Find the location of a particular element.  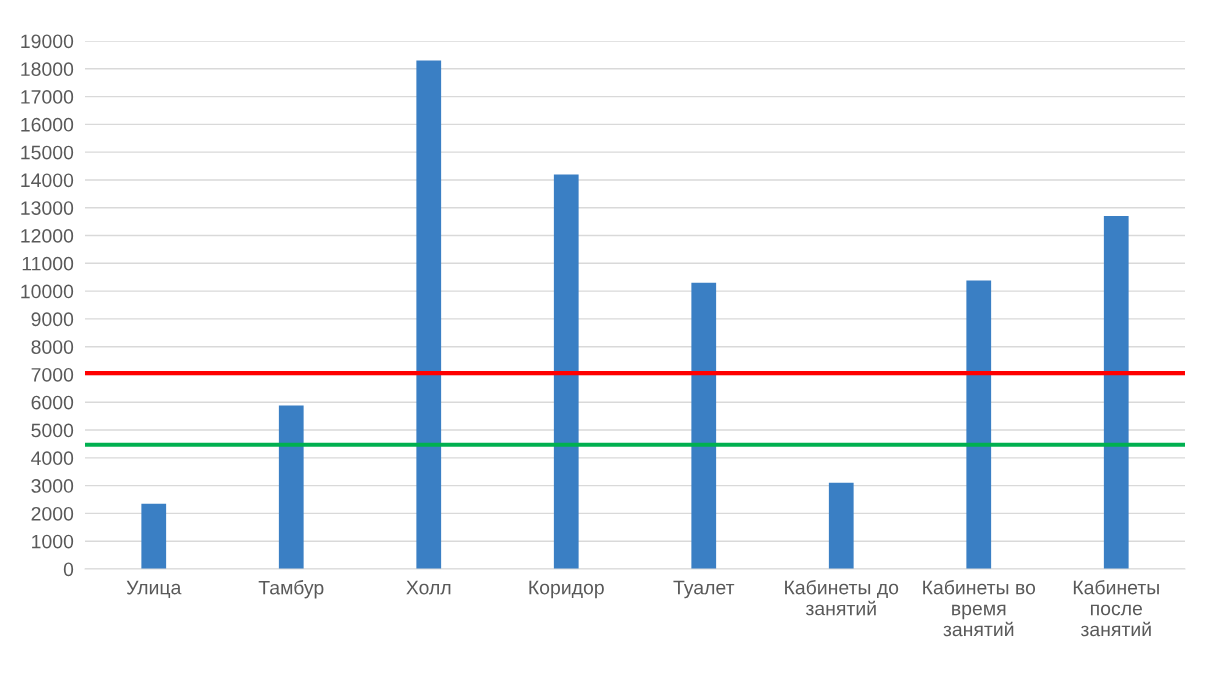

y-tick-label: 8000 is located at coordinates (52, 347).